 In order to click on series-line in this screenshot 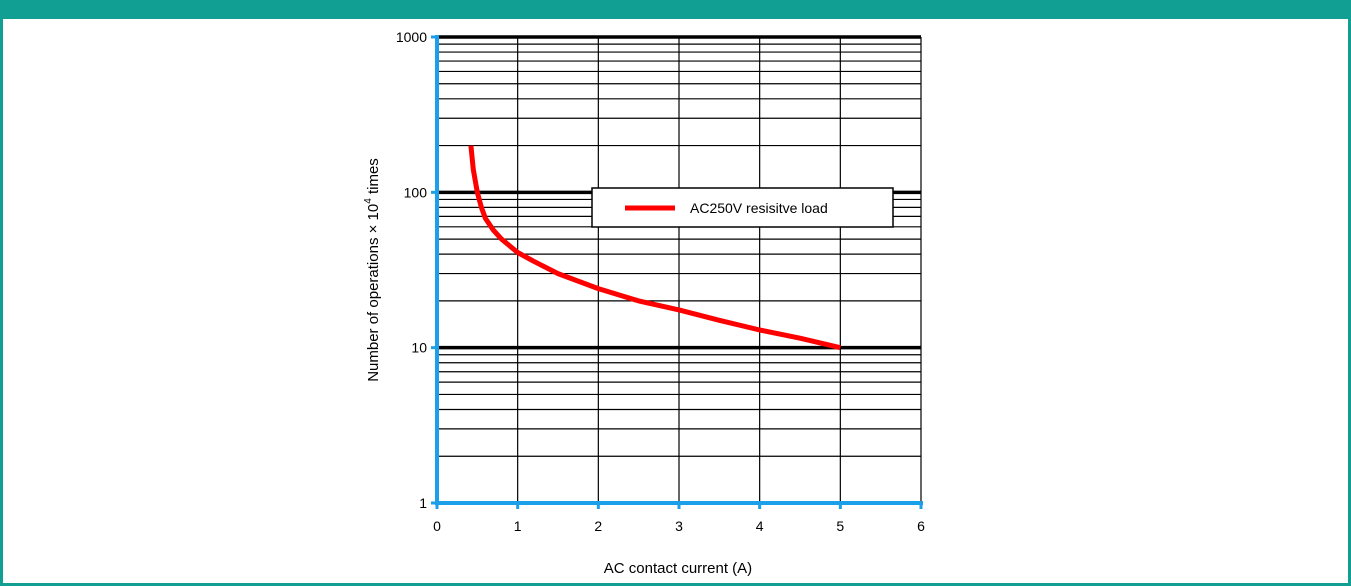, I will do `click(654, 248)`.